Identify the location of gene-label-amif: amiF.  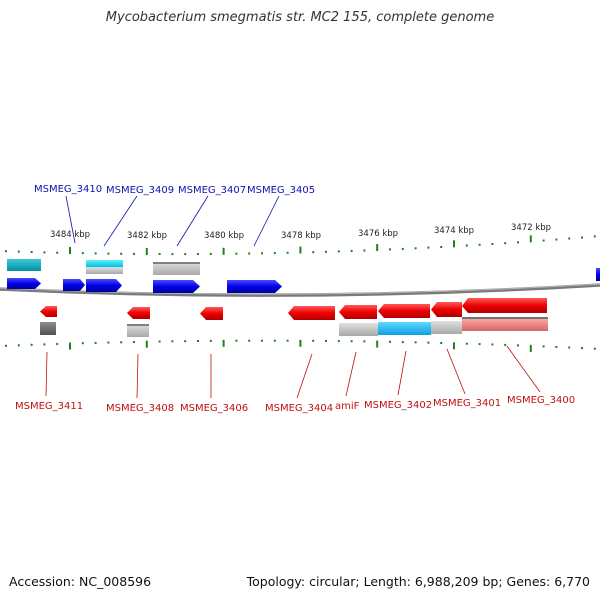
(347, 406).